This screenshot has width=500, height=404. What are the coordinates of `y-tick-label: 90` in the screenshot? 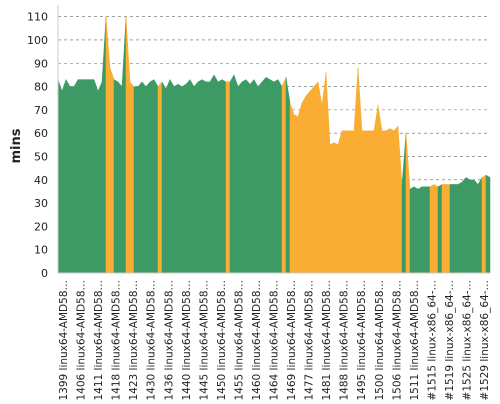 It's located at (41, 63).